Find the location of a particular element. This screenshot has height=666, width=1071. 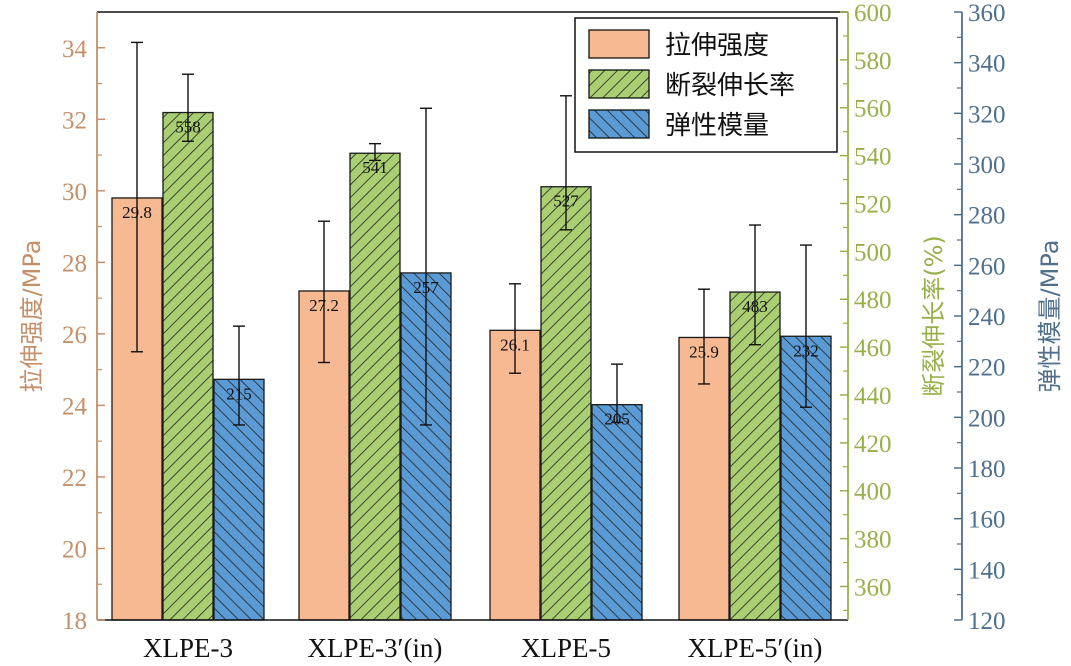

left-tick-label-0: 18 is located at coordinates (74, 621).